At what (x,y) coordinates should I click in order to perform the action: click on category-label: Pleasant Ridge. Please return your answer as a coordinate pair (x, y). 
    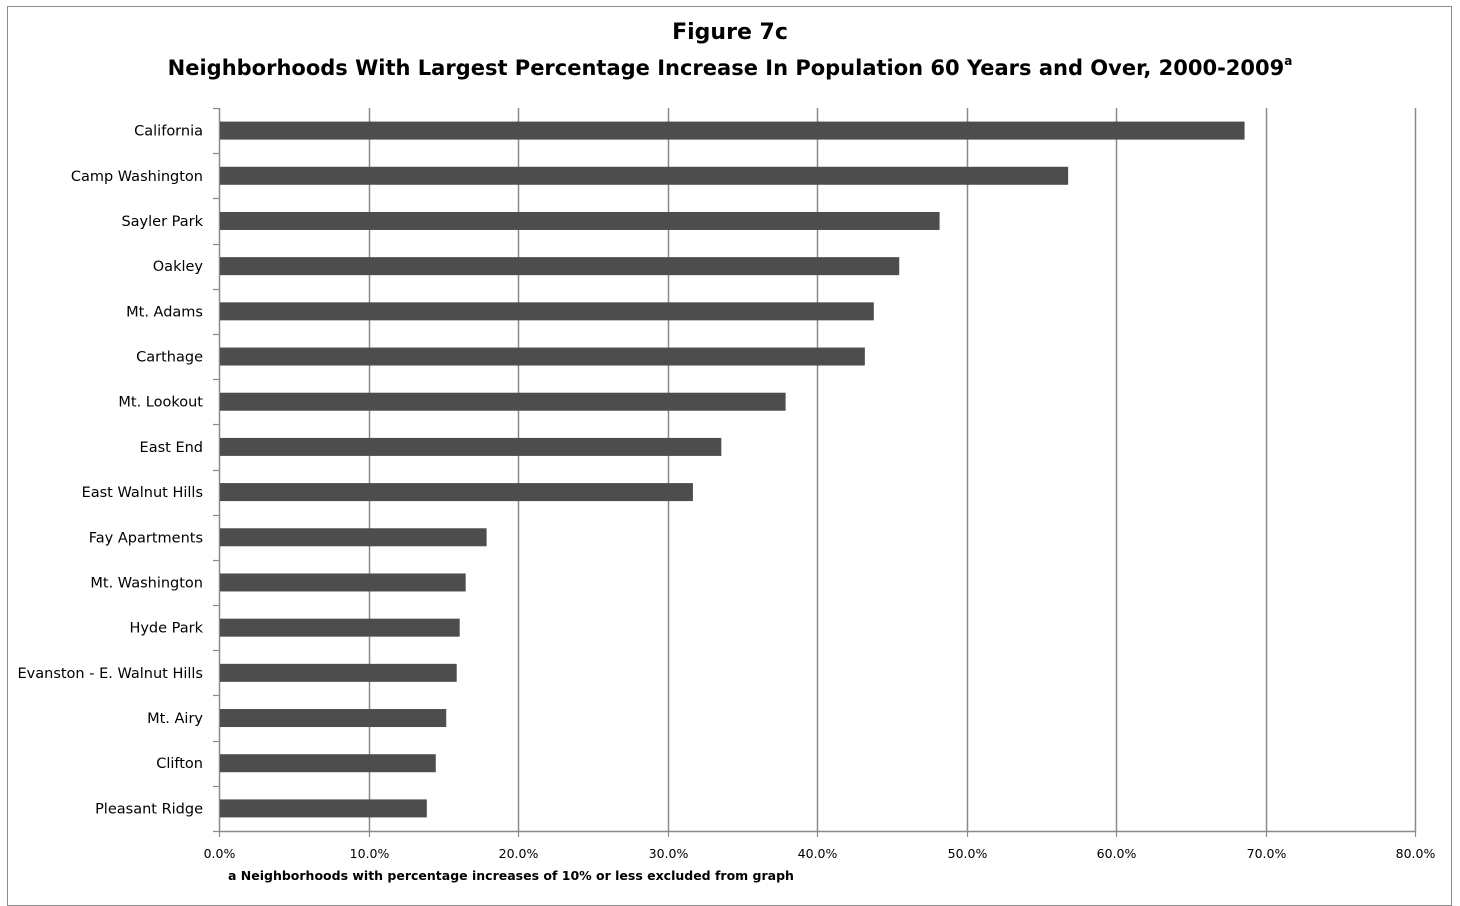
    Looking at the image, I should click on (149, 809).